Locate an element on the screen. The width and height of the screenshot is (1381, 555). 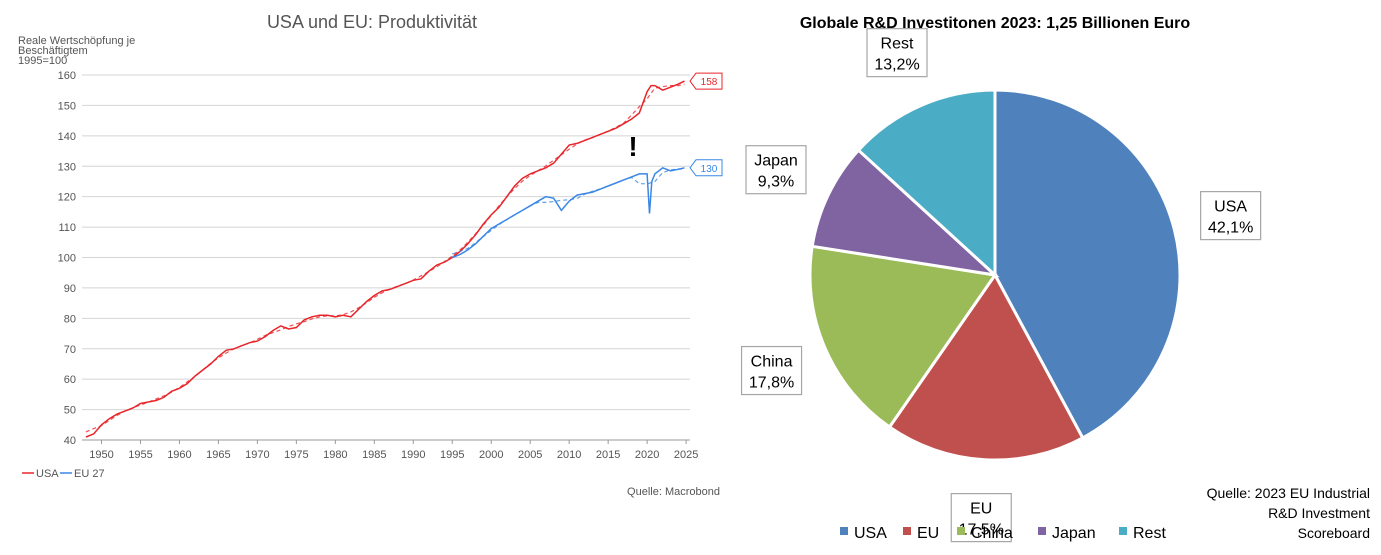
callout-japan-name: Japan is located at coordinates (776, 161).